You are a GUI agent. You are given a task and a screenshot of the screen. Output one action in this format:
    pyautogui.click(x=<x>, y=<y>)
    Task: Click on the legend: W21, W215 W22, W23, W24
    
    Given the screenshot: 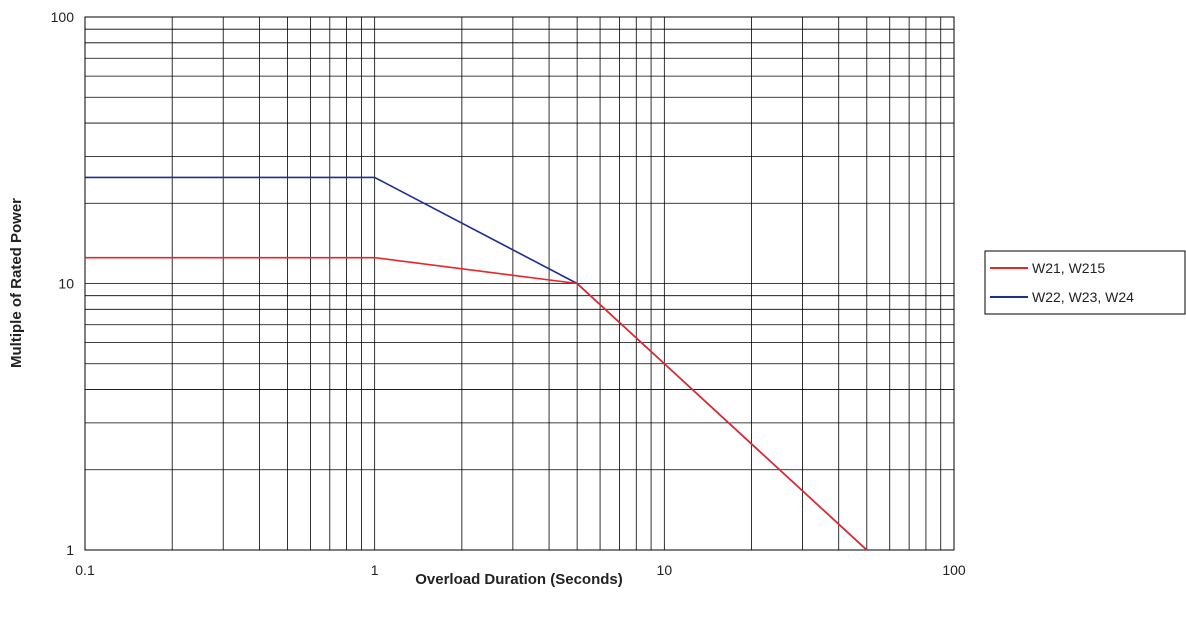 What is the action you would take?
    pyautogui.click(x=1085, y=282)
    